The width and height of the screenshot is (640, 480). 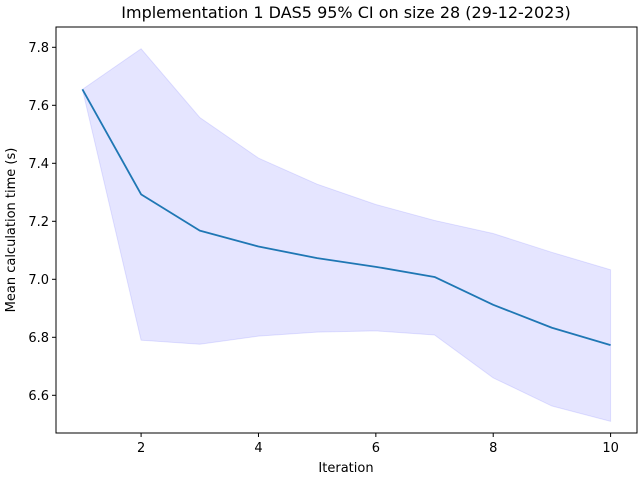 What do you see at coordinates (38, 280) in the screenshot?
I see `y-tick-label: 7.0` at bounding box center [38, 280].